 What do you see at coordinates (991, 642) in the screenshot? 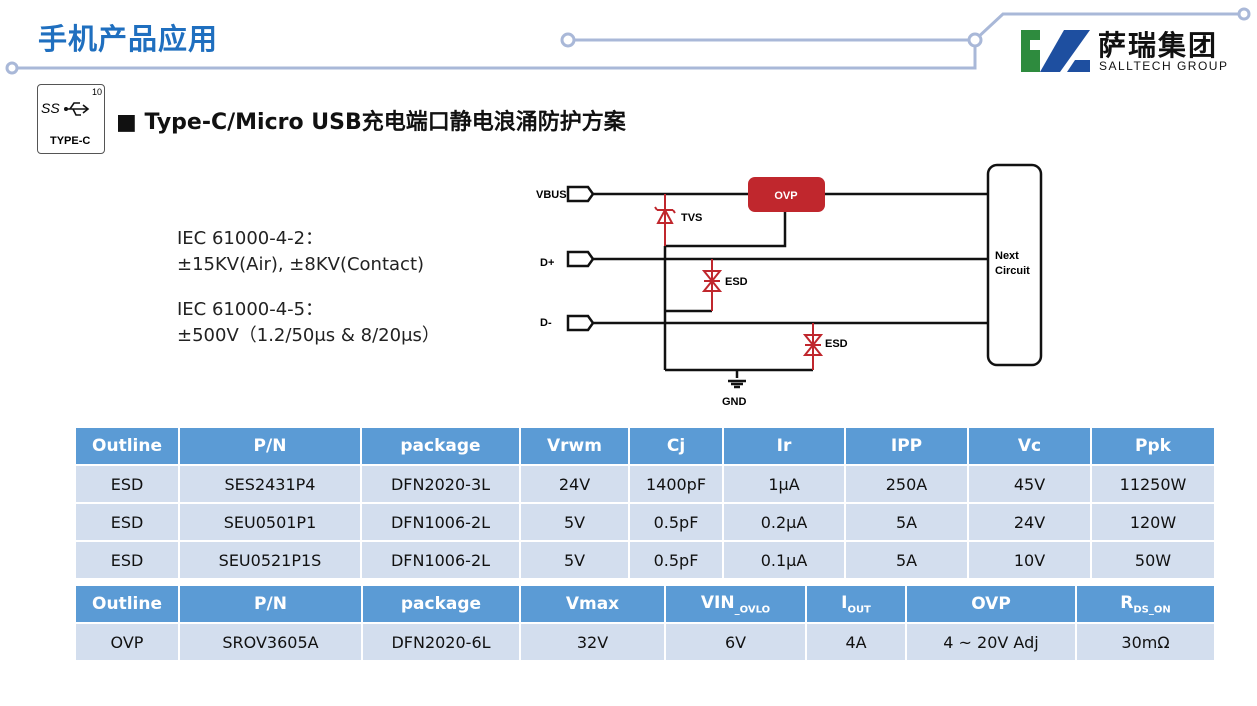
I see `table-cell: 4 ~ 20V Adj` at bounding box center [991, 642].